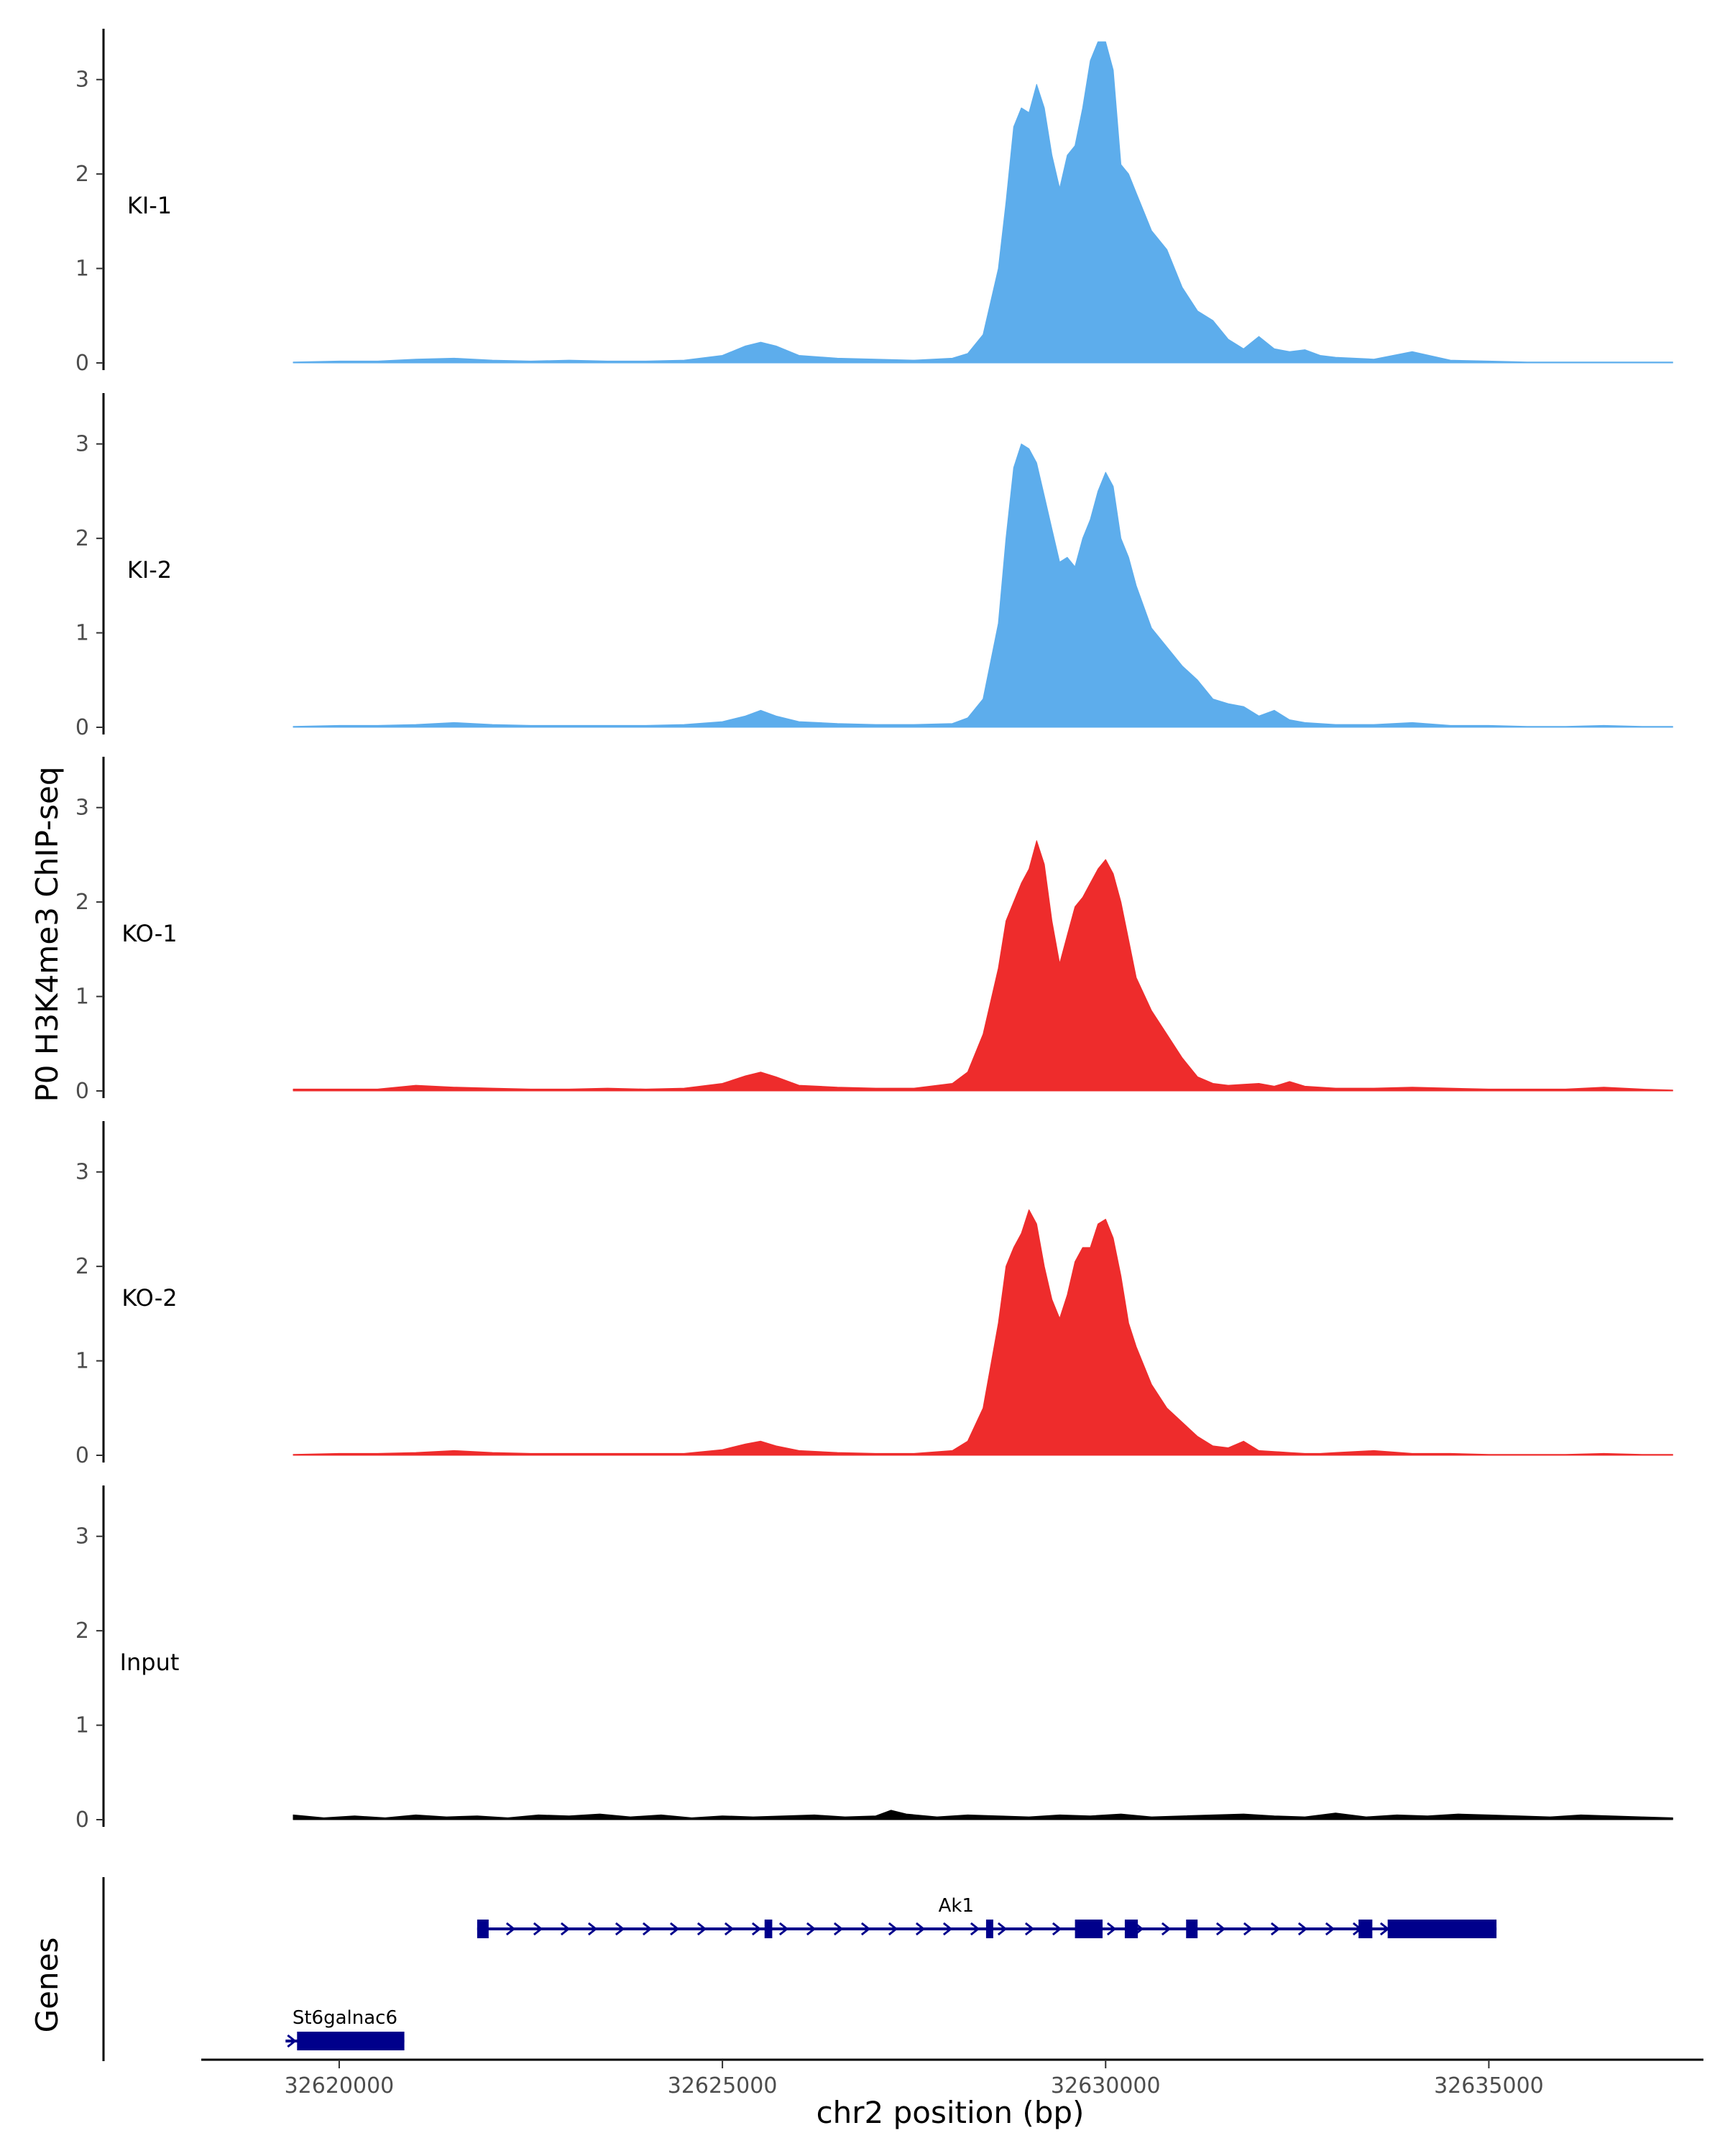 The width and height of the screenshot is (1725, 2156). I want to click on gene-st6galnac6: St6galnac6, so click(345, 2029).